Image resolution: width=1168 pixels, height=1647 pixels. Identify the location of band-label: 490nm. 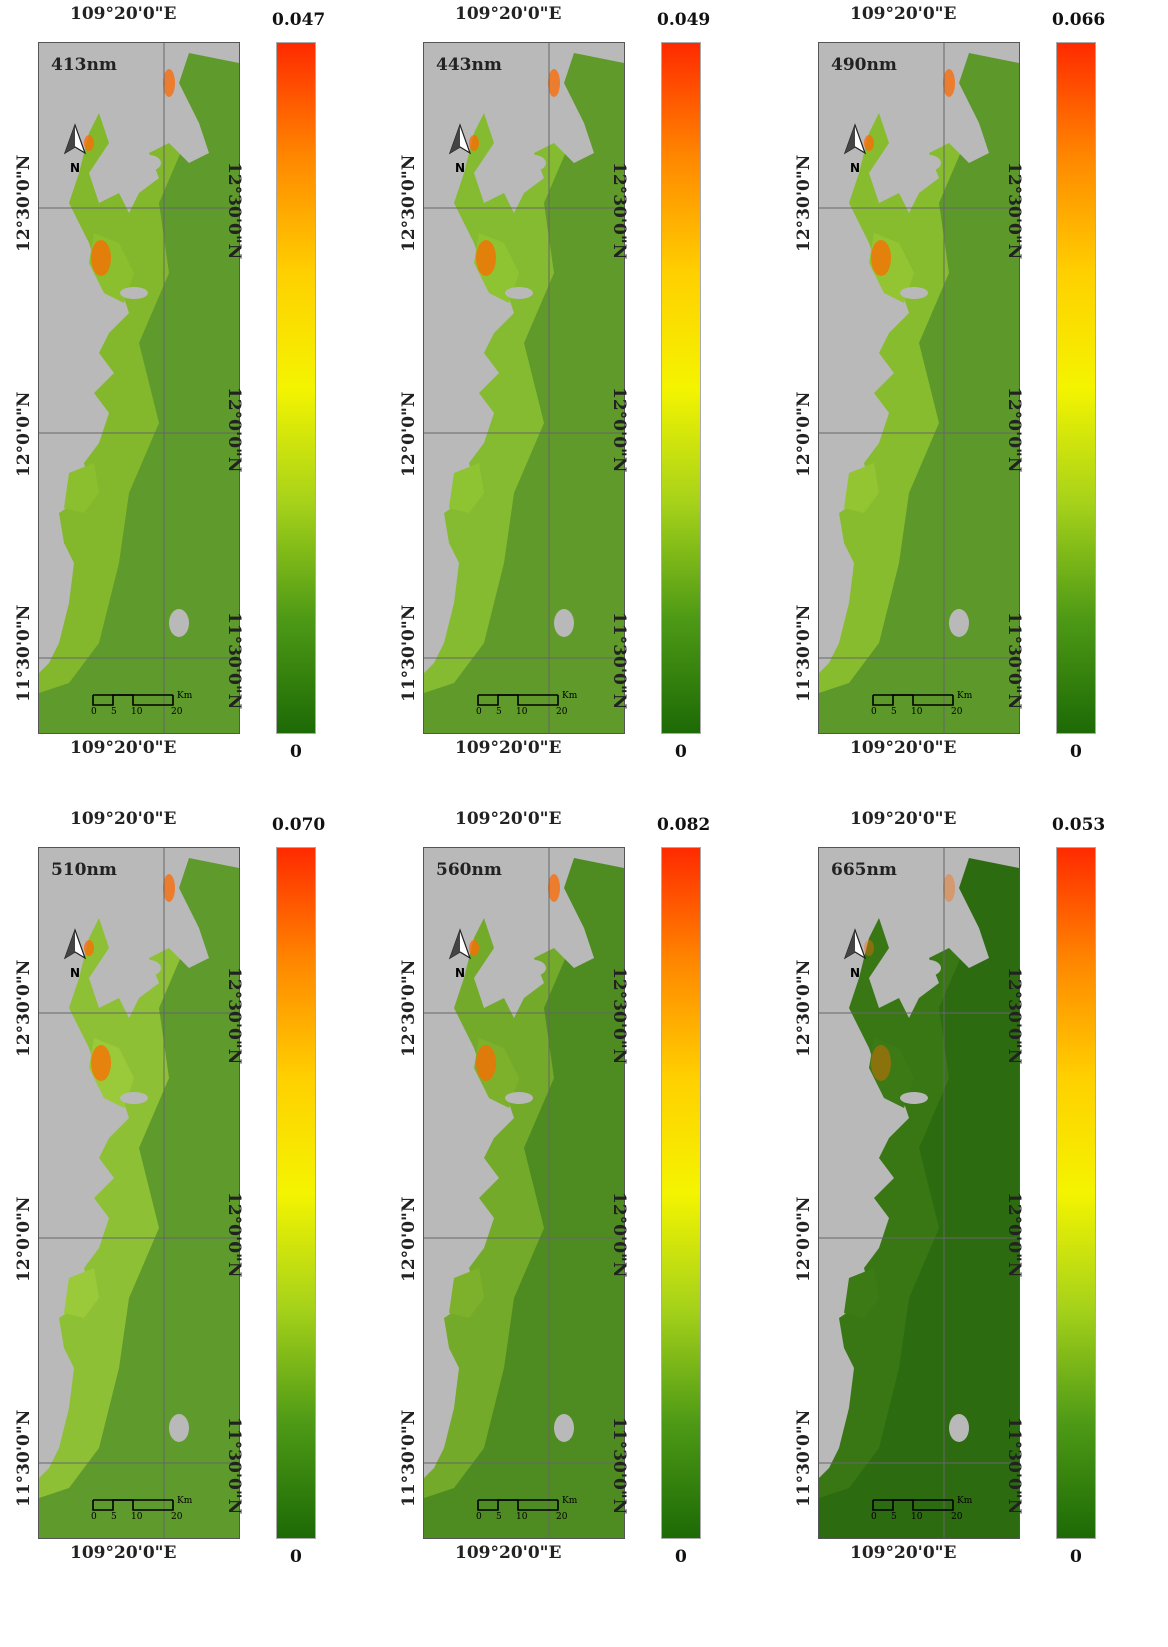
(864, 65).